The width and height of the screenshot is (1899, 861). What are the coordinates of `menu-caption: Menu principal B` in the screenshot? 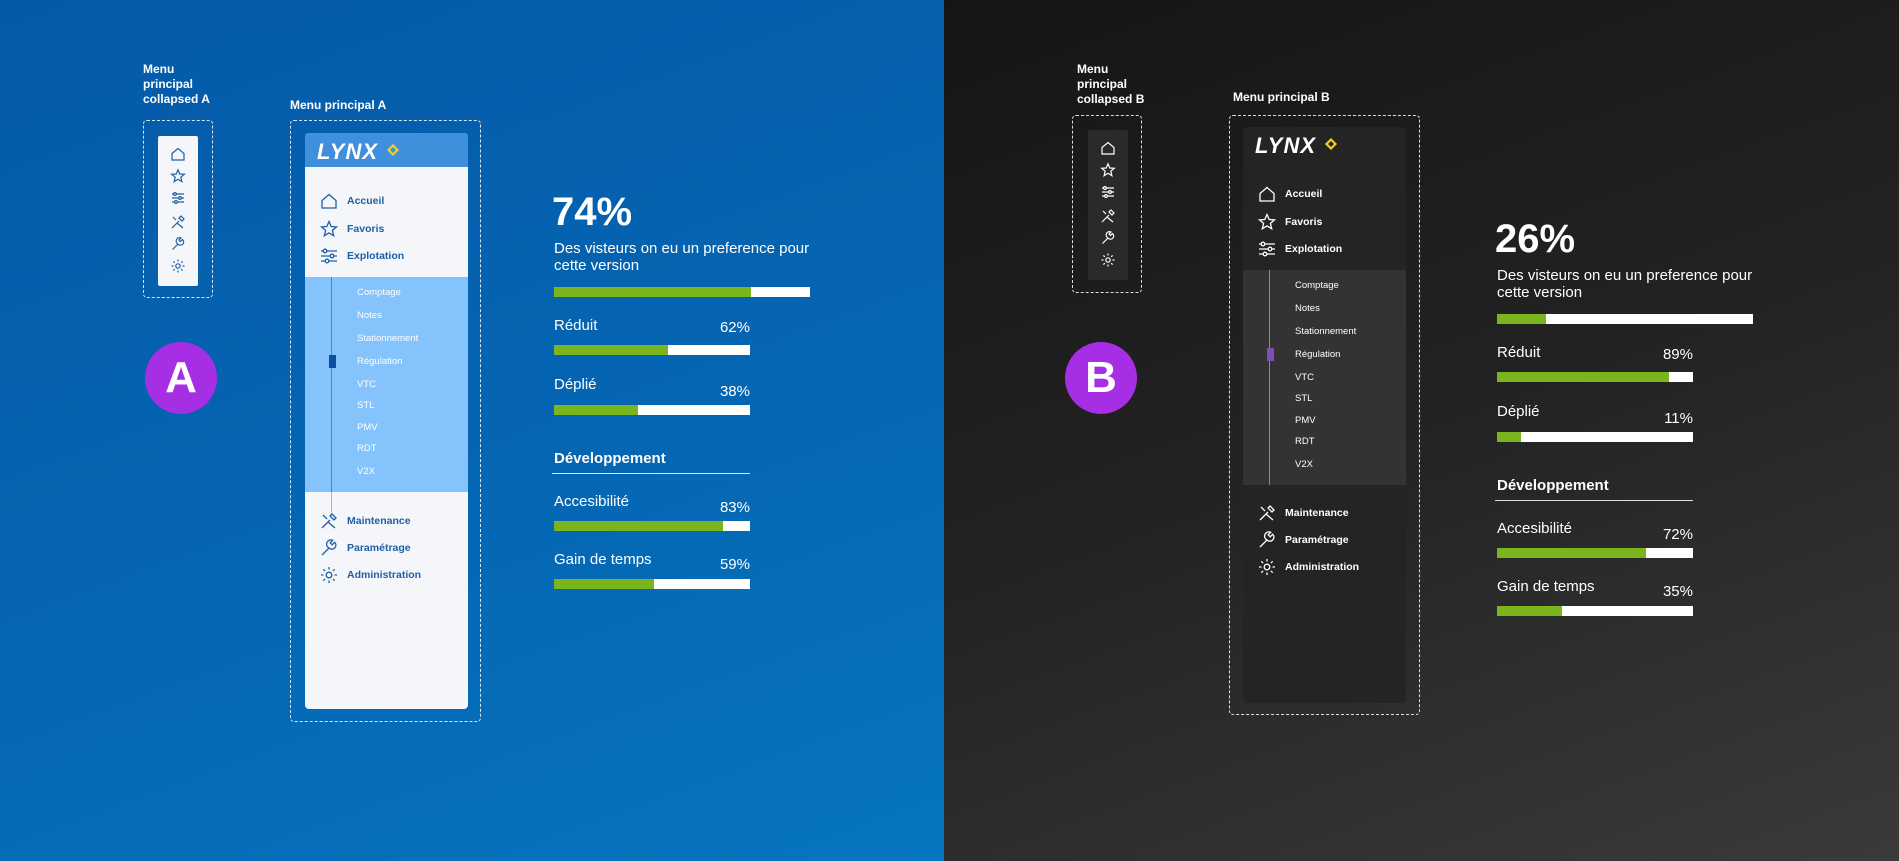 It's located at (1281, 97).